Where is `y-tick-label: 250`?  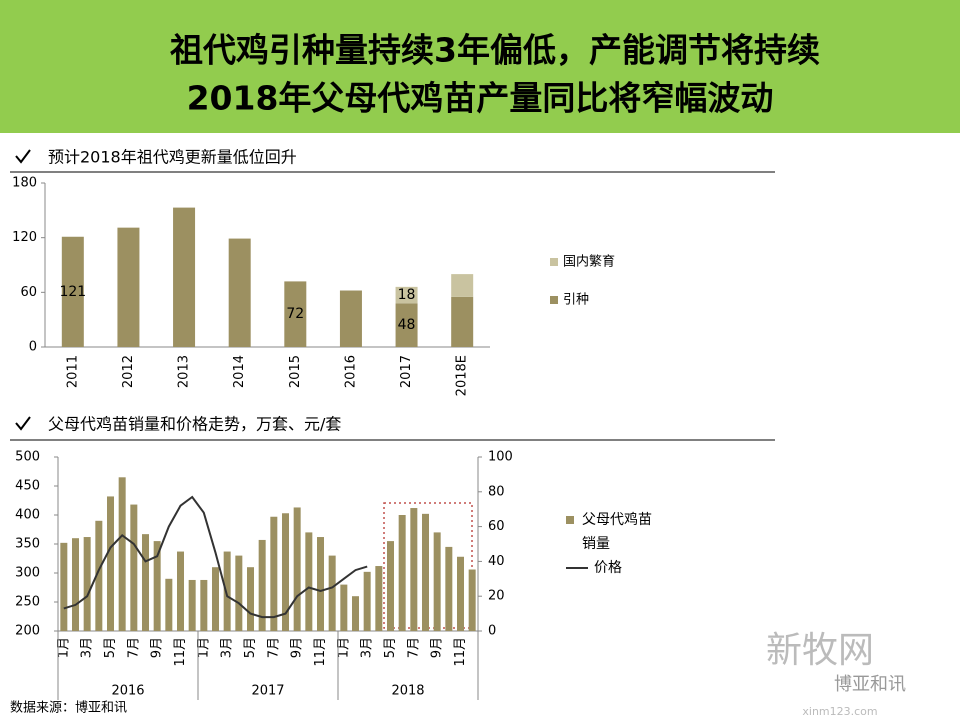 y-tick-label: 250 is located at coordinates (27, 602).